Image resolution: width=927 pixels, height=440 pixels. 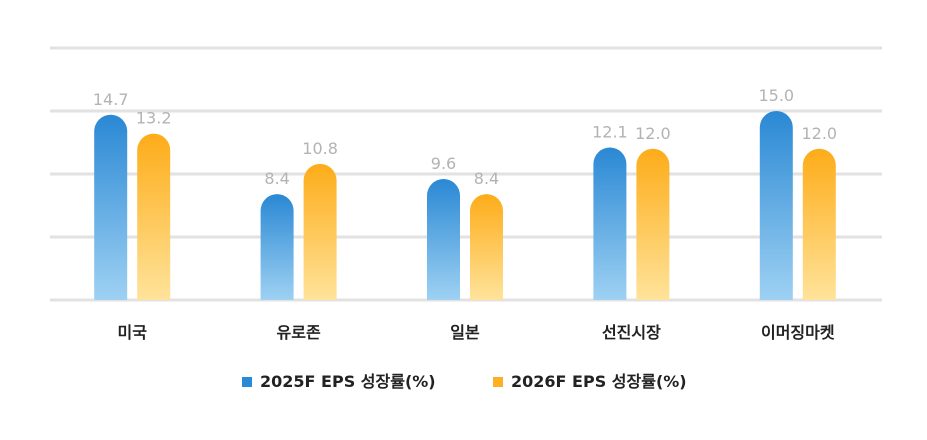 I want to click on value-label-2-5: 12.0, so click(x=819, y=133).